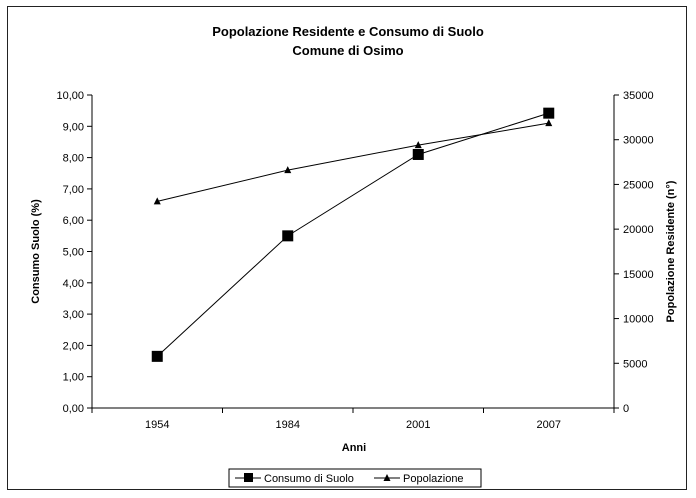  Describe the element at coordinates (638, 96) in the screenshot. I see `y-right-tick-label: 35000` at that location.